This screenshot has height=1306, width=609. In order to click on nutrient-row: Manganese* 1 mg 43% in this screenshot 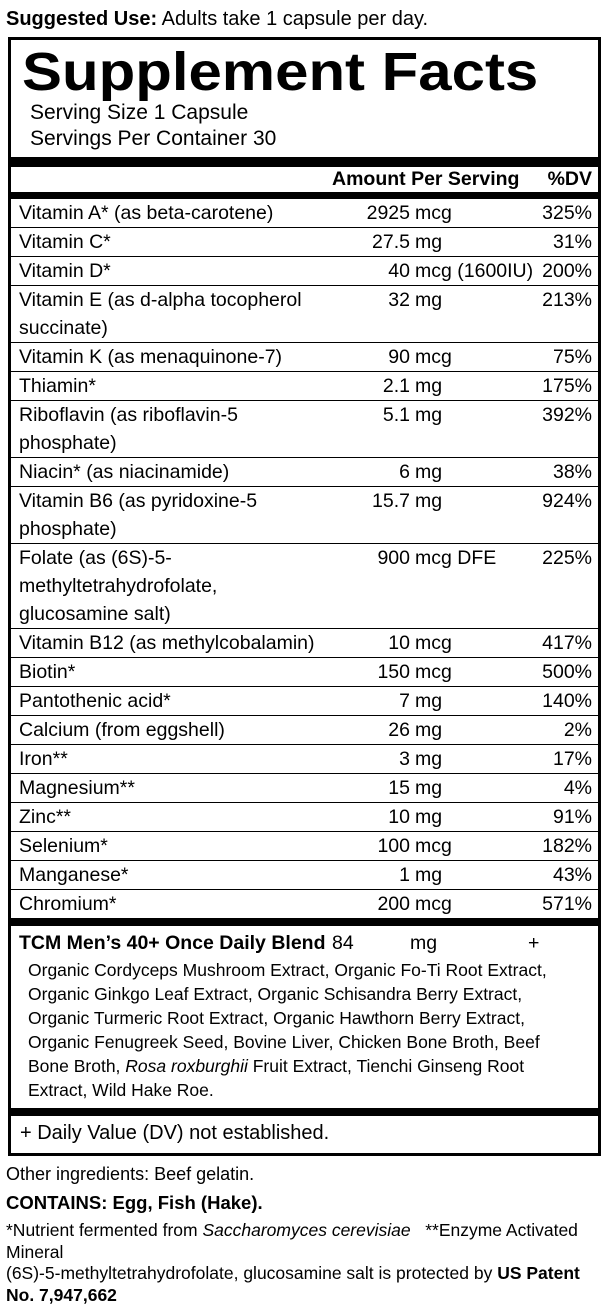, I will do `click(304, 874)`.